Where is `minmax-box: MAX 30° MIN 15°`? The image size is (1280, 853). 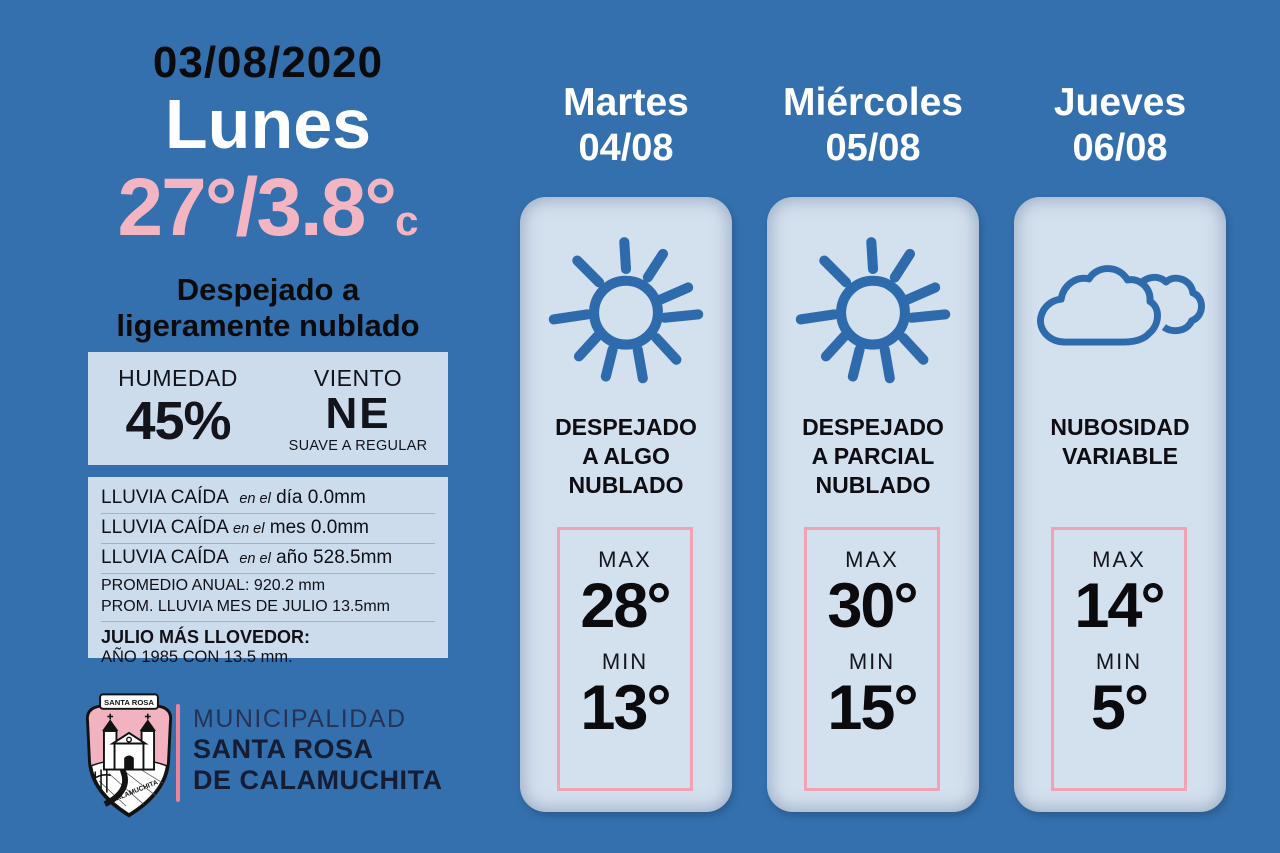
minmax-box: MAX 30° MIN 15° is located at coordinates (872, 659).